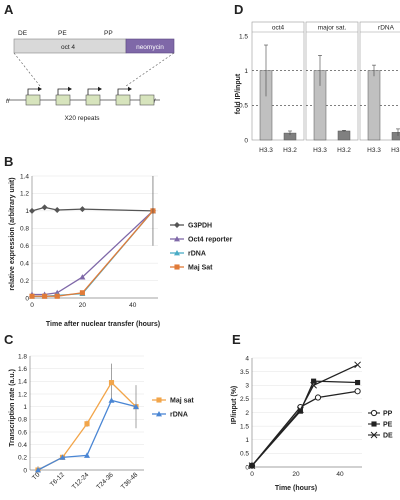  I want to click on e-legend-label-0: PP, so click(388, 414).